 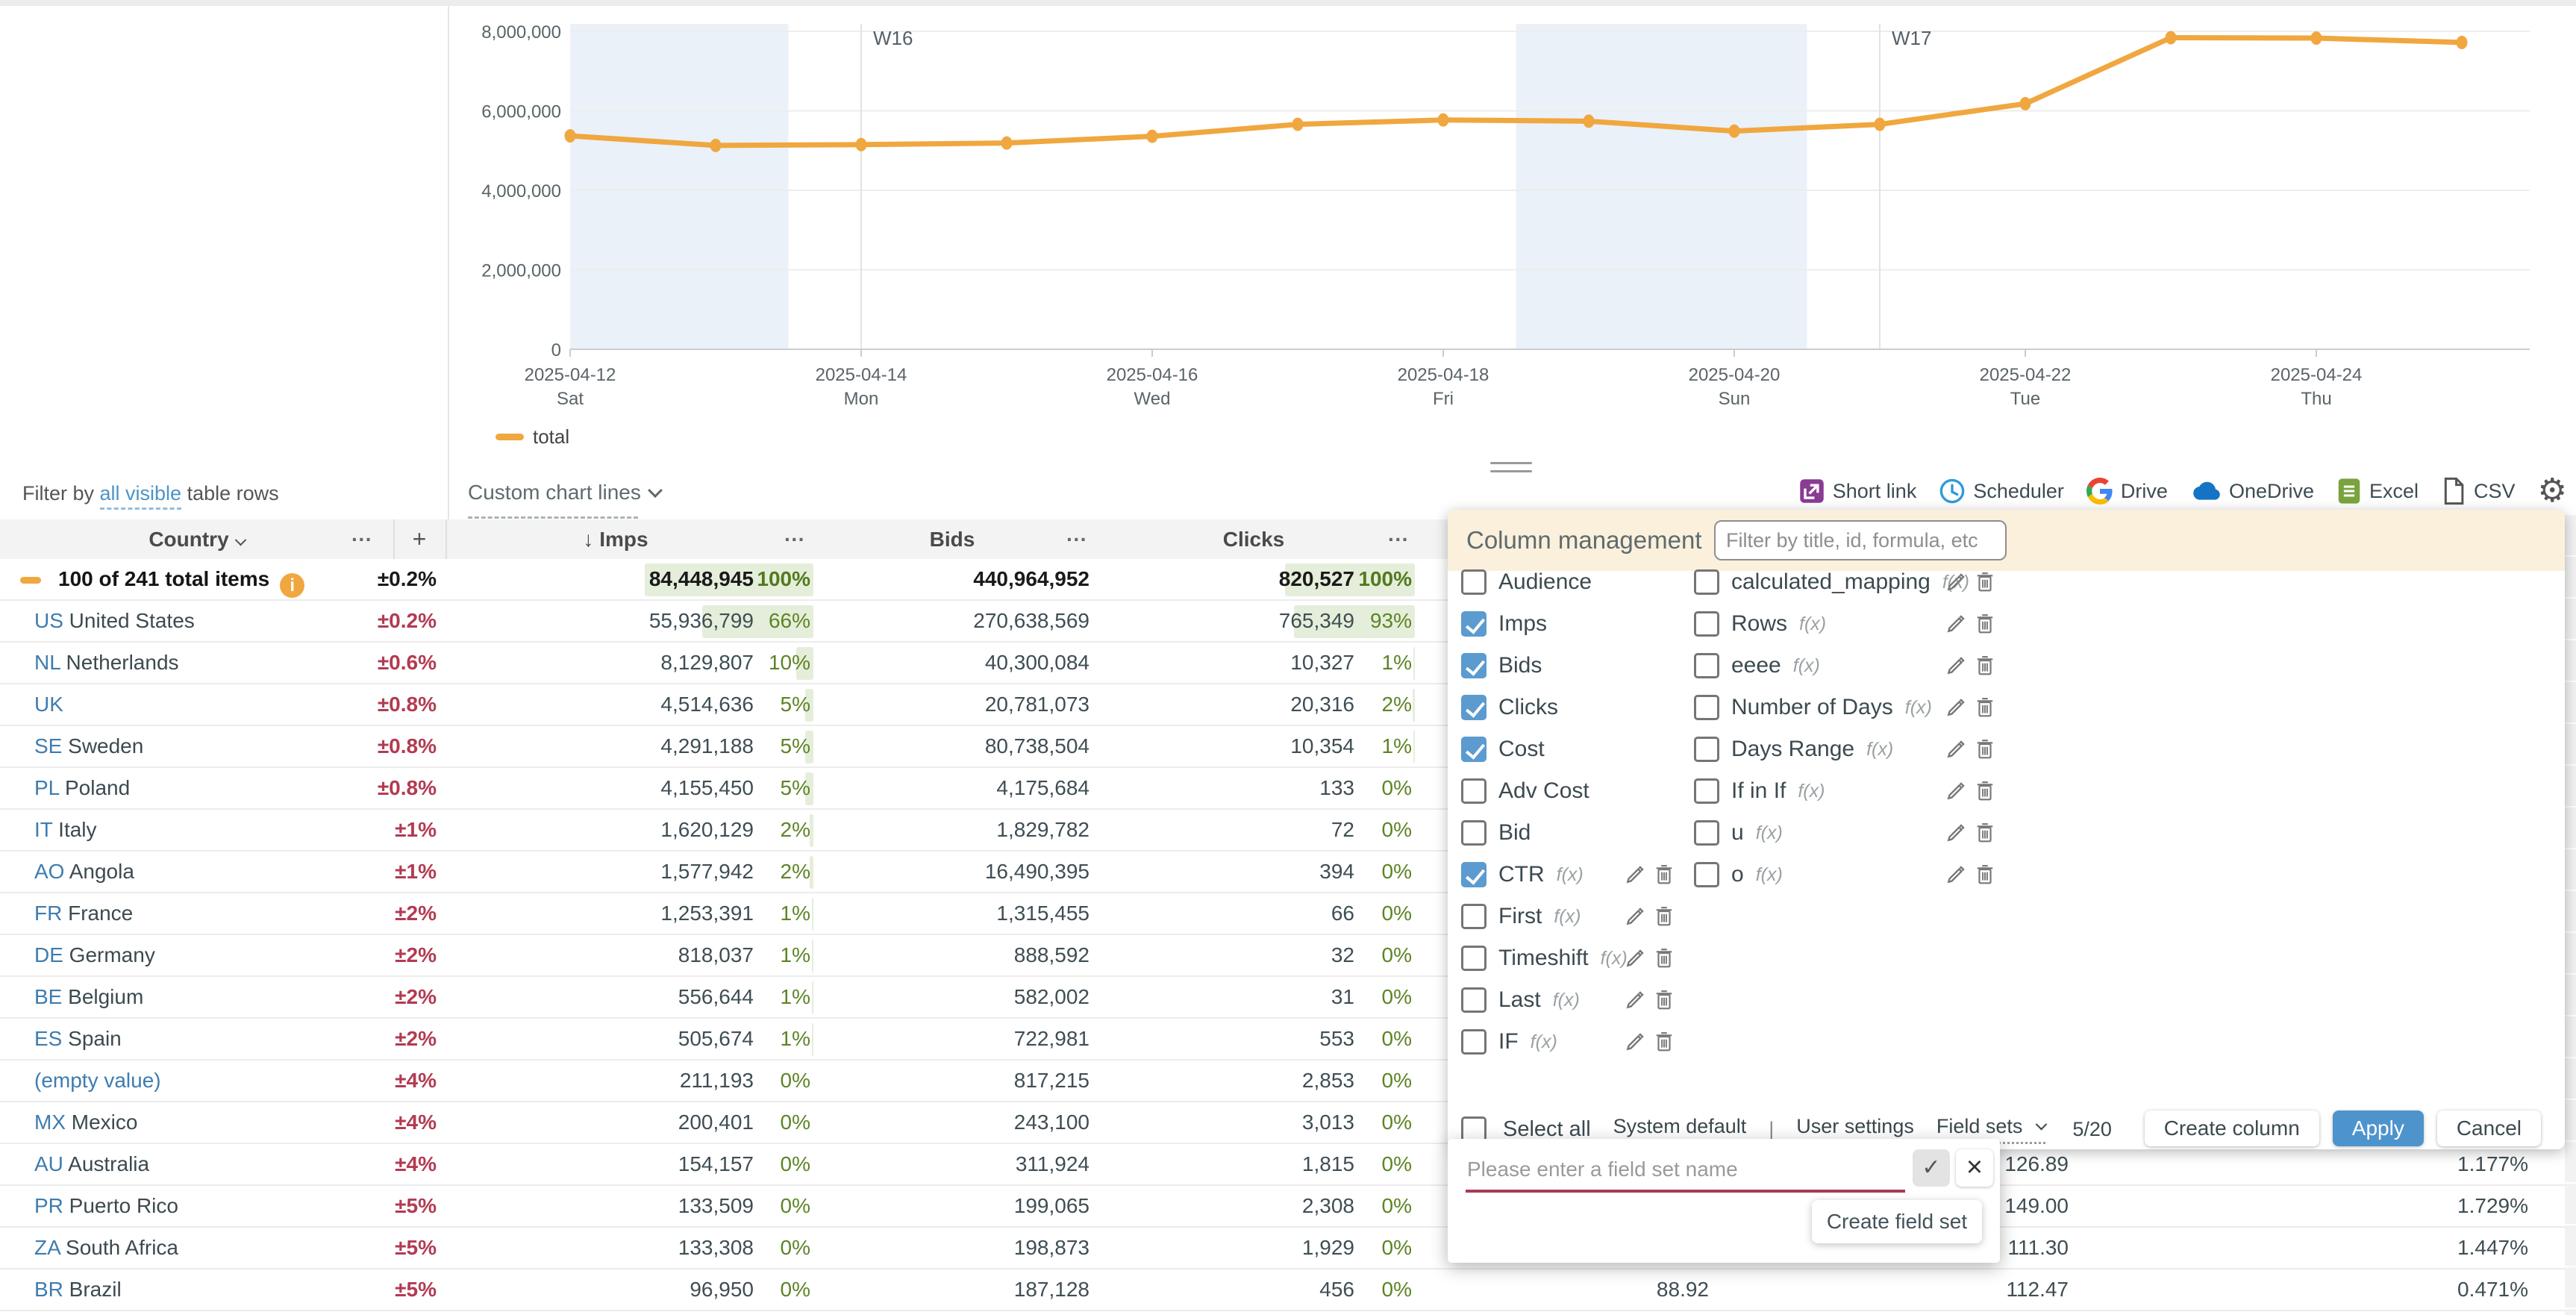 What do you see at coordinates (2377, 491) in the screenshot?
I see `excel-export-button: Excel` at bounding box center [2377, 491].